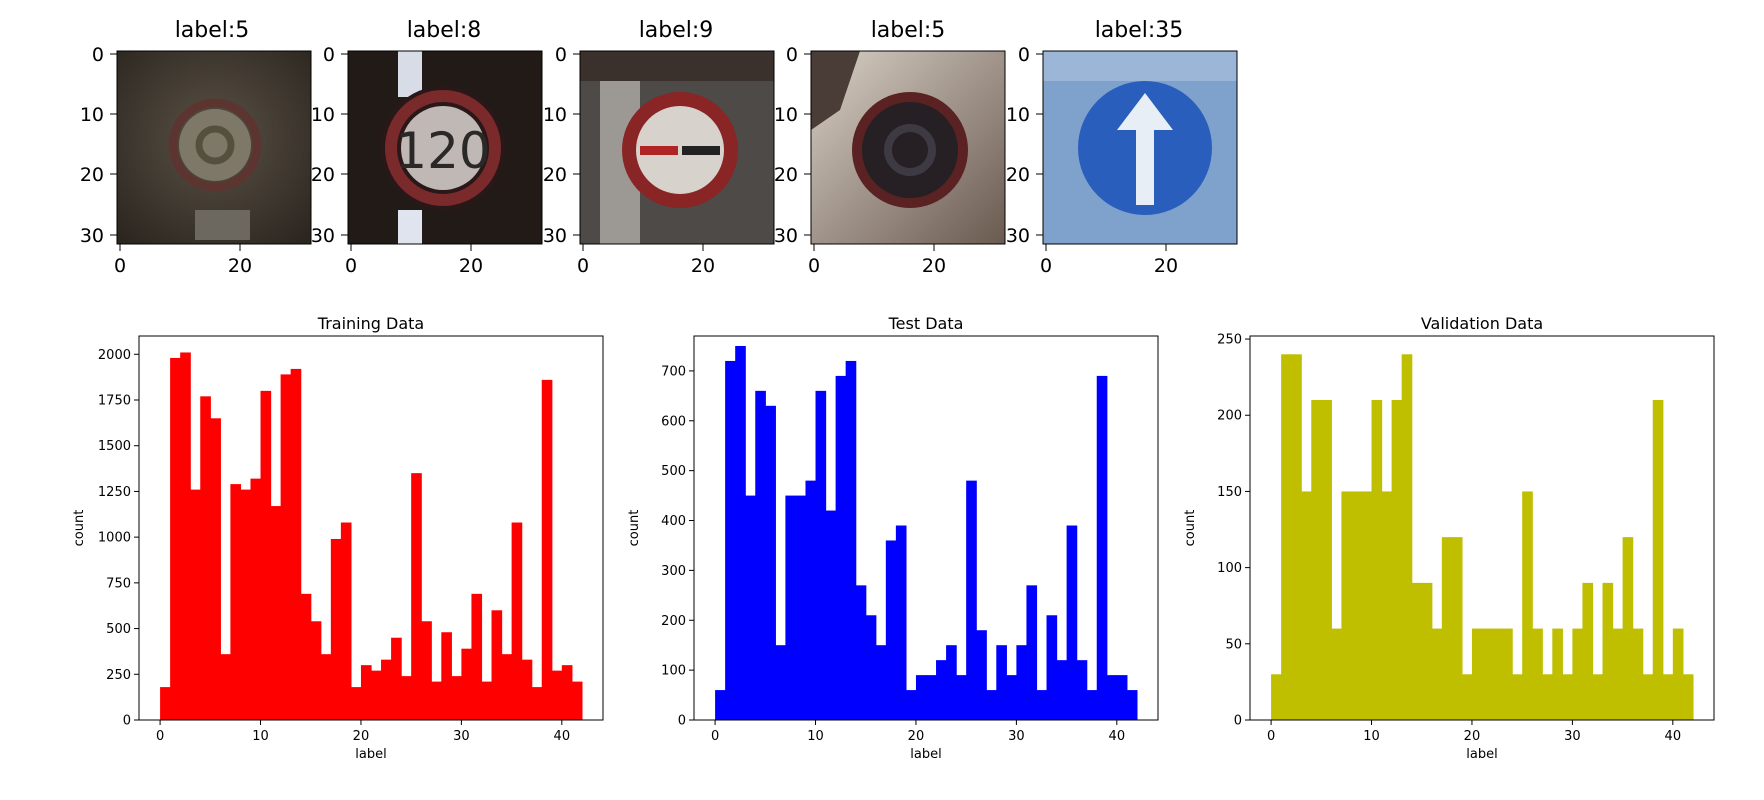 This screenshot has width=1764, height=800. Describe the element at coordinates (371, 528) in the screenshot. I see `axes-frame` at that location.